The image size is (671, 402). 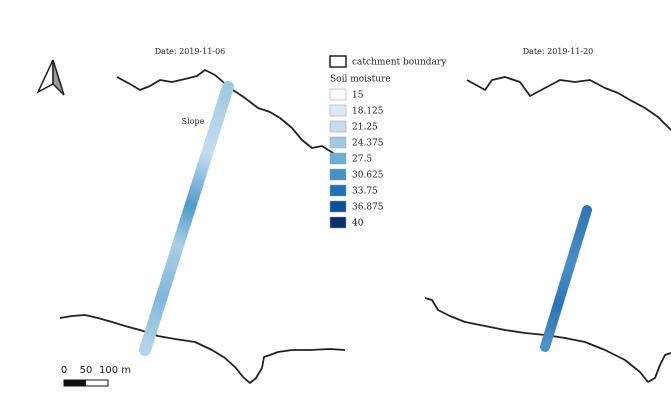 What do you see at coordinates (368, 176) in the screenshot?
I see `legend-label: 30.625` at bounding box center [368, 176].